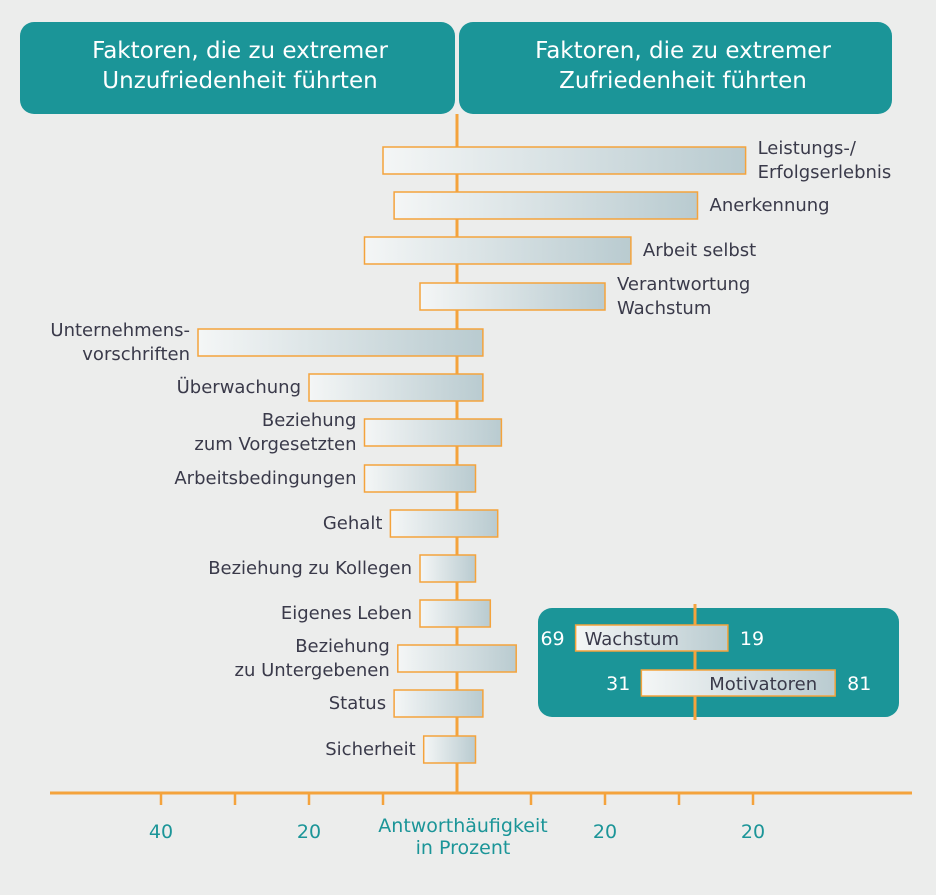 The height and width of the screenshot is (895, 936). Describe the element at coordinates (683, 81) in the screenshot. I see `header-right-line: Zufriedenheit führten` at that location.